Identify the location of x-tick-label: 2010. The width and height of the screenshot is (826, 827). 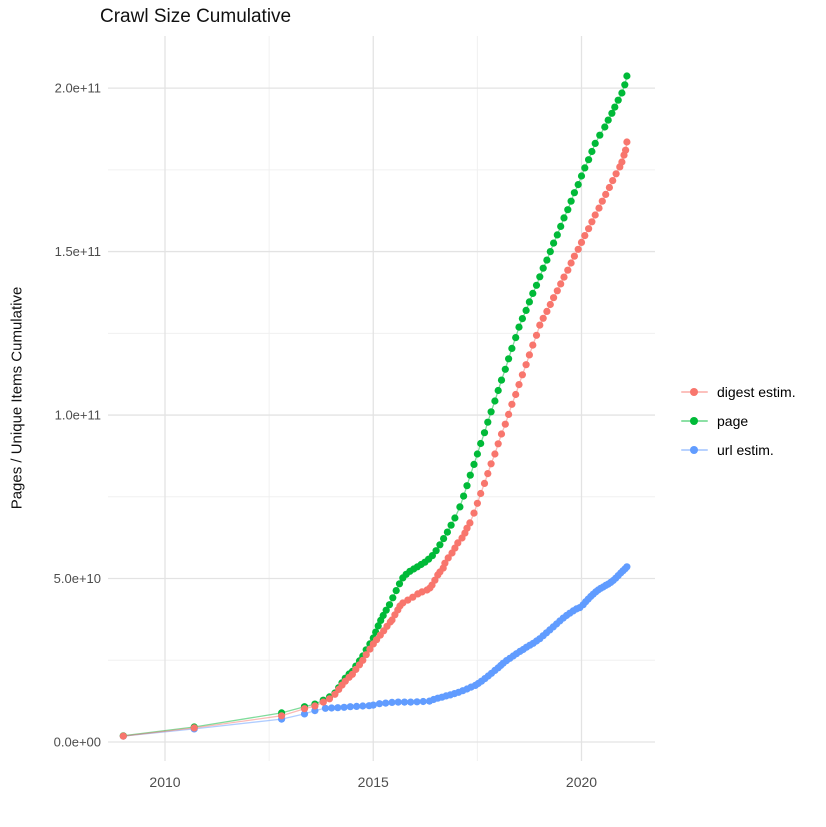
(164, 782).